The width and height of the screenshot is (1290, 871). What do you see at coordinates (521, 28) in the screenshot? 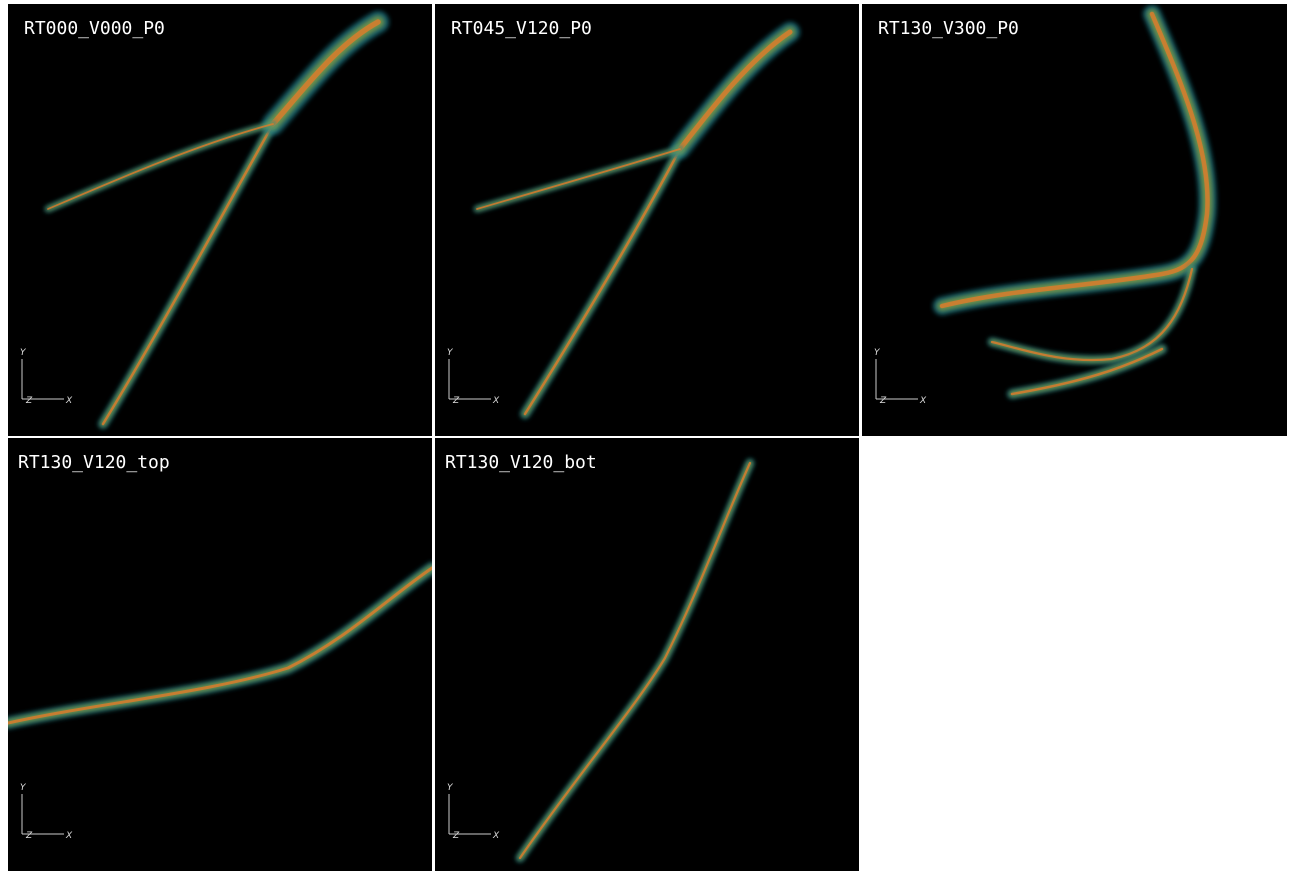
I see `panel-title: RT045_V120_P0` at bounding box center [521, 28].